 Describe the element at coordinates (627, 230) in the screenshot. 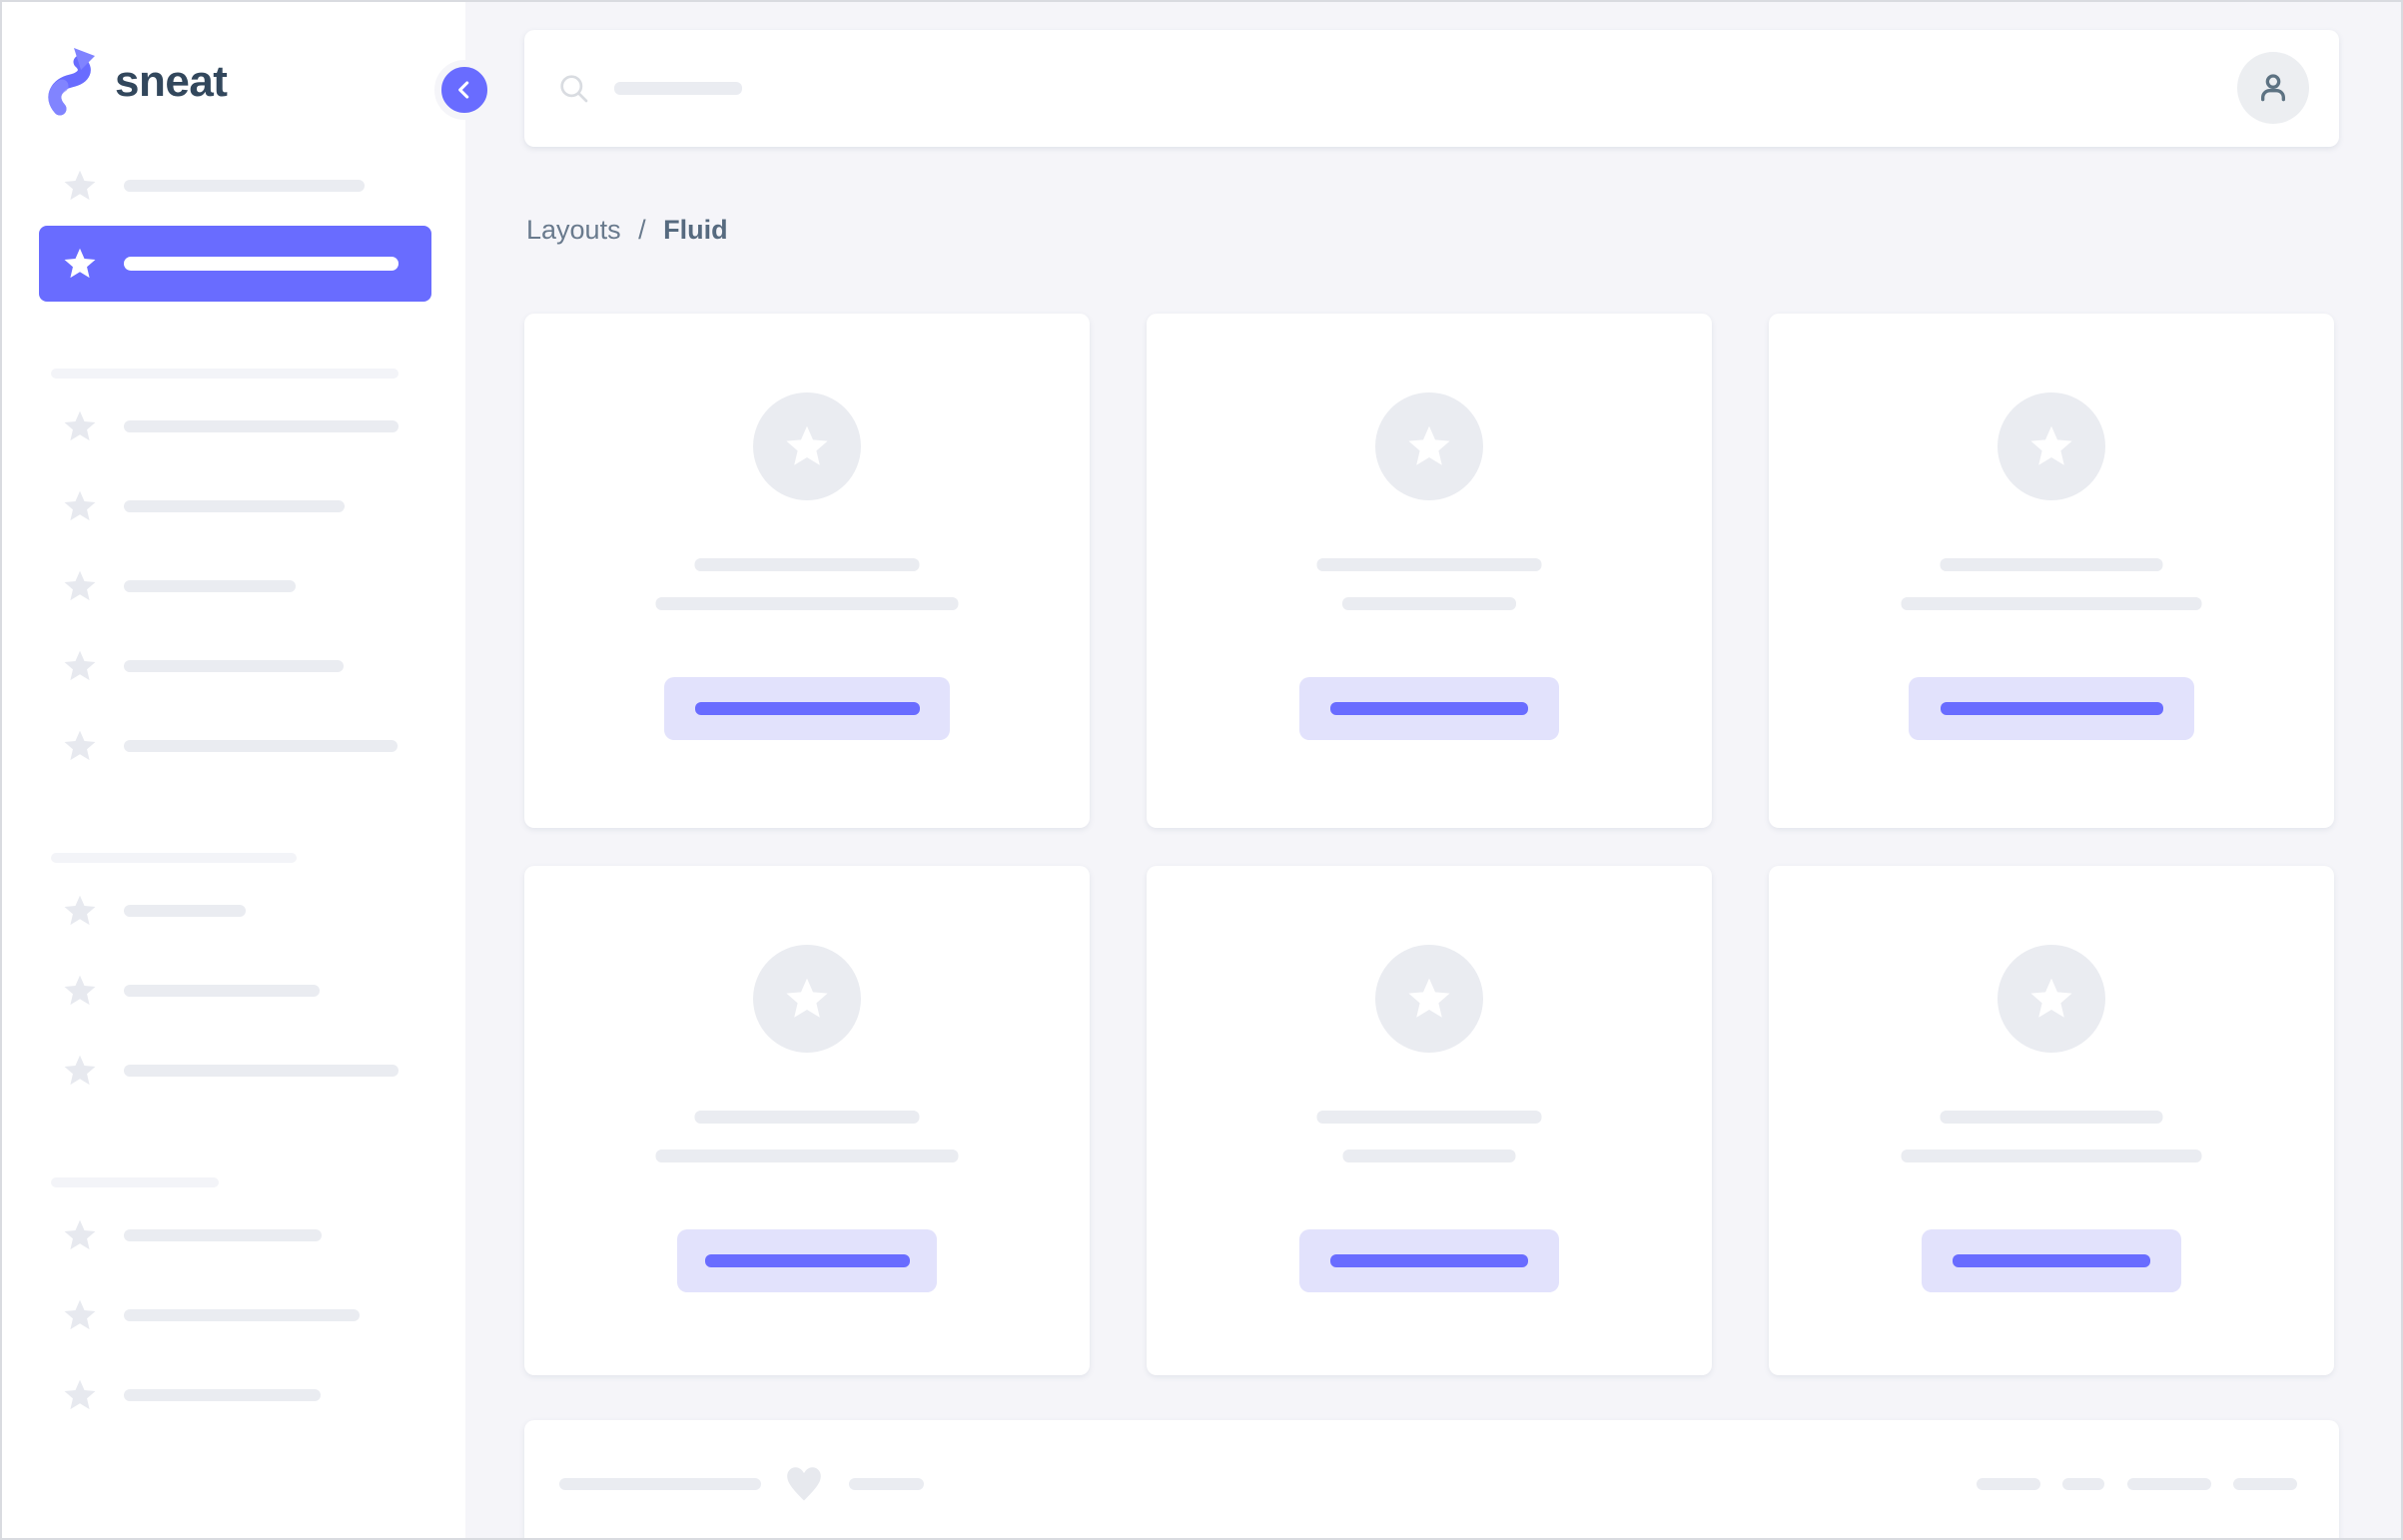

I see `breadcrumb: Layouts / Fluid` at that location.